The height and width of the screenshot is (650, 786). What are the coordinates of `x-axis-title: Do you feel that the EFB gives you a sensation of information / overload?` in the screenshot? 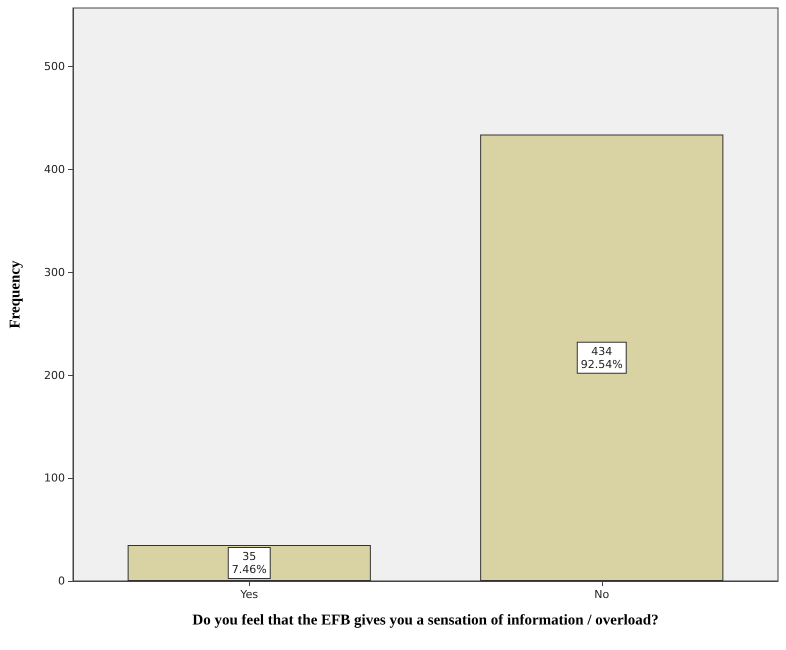 It's located at (425, 620).